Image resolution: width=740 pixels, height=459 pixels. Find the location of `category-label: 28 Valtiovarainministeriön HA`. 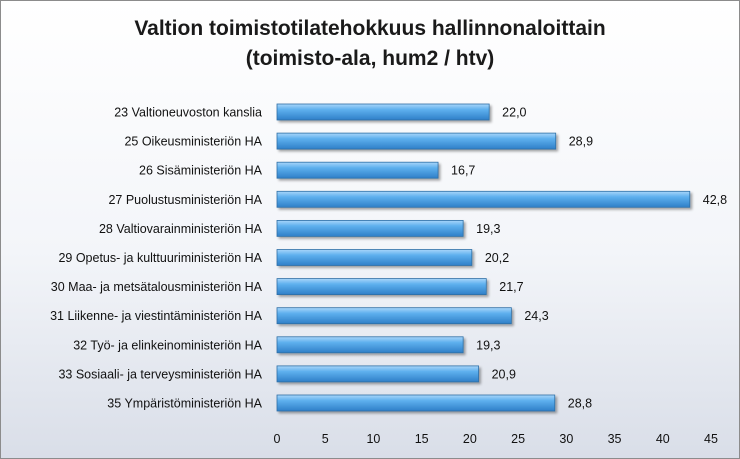

category-label: 28 Valtiovarainministeriön HA is located at coordinates (181, 229).